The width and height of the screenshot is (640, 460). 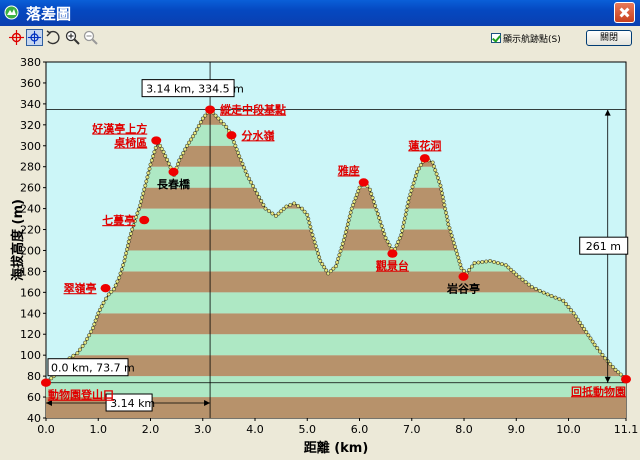 What do you see at coordinates (188, 88) in the screenshot?
I see `cursor-readout-box` at bounding box center [188, 88].